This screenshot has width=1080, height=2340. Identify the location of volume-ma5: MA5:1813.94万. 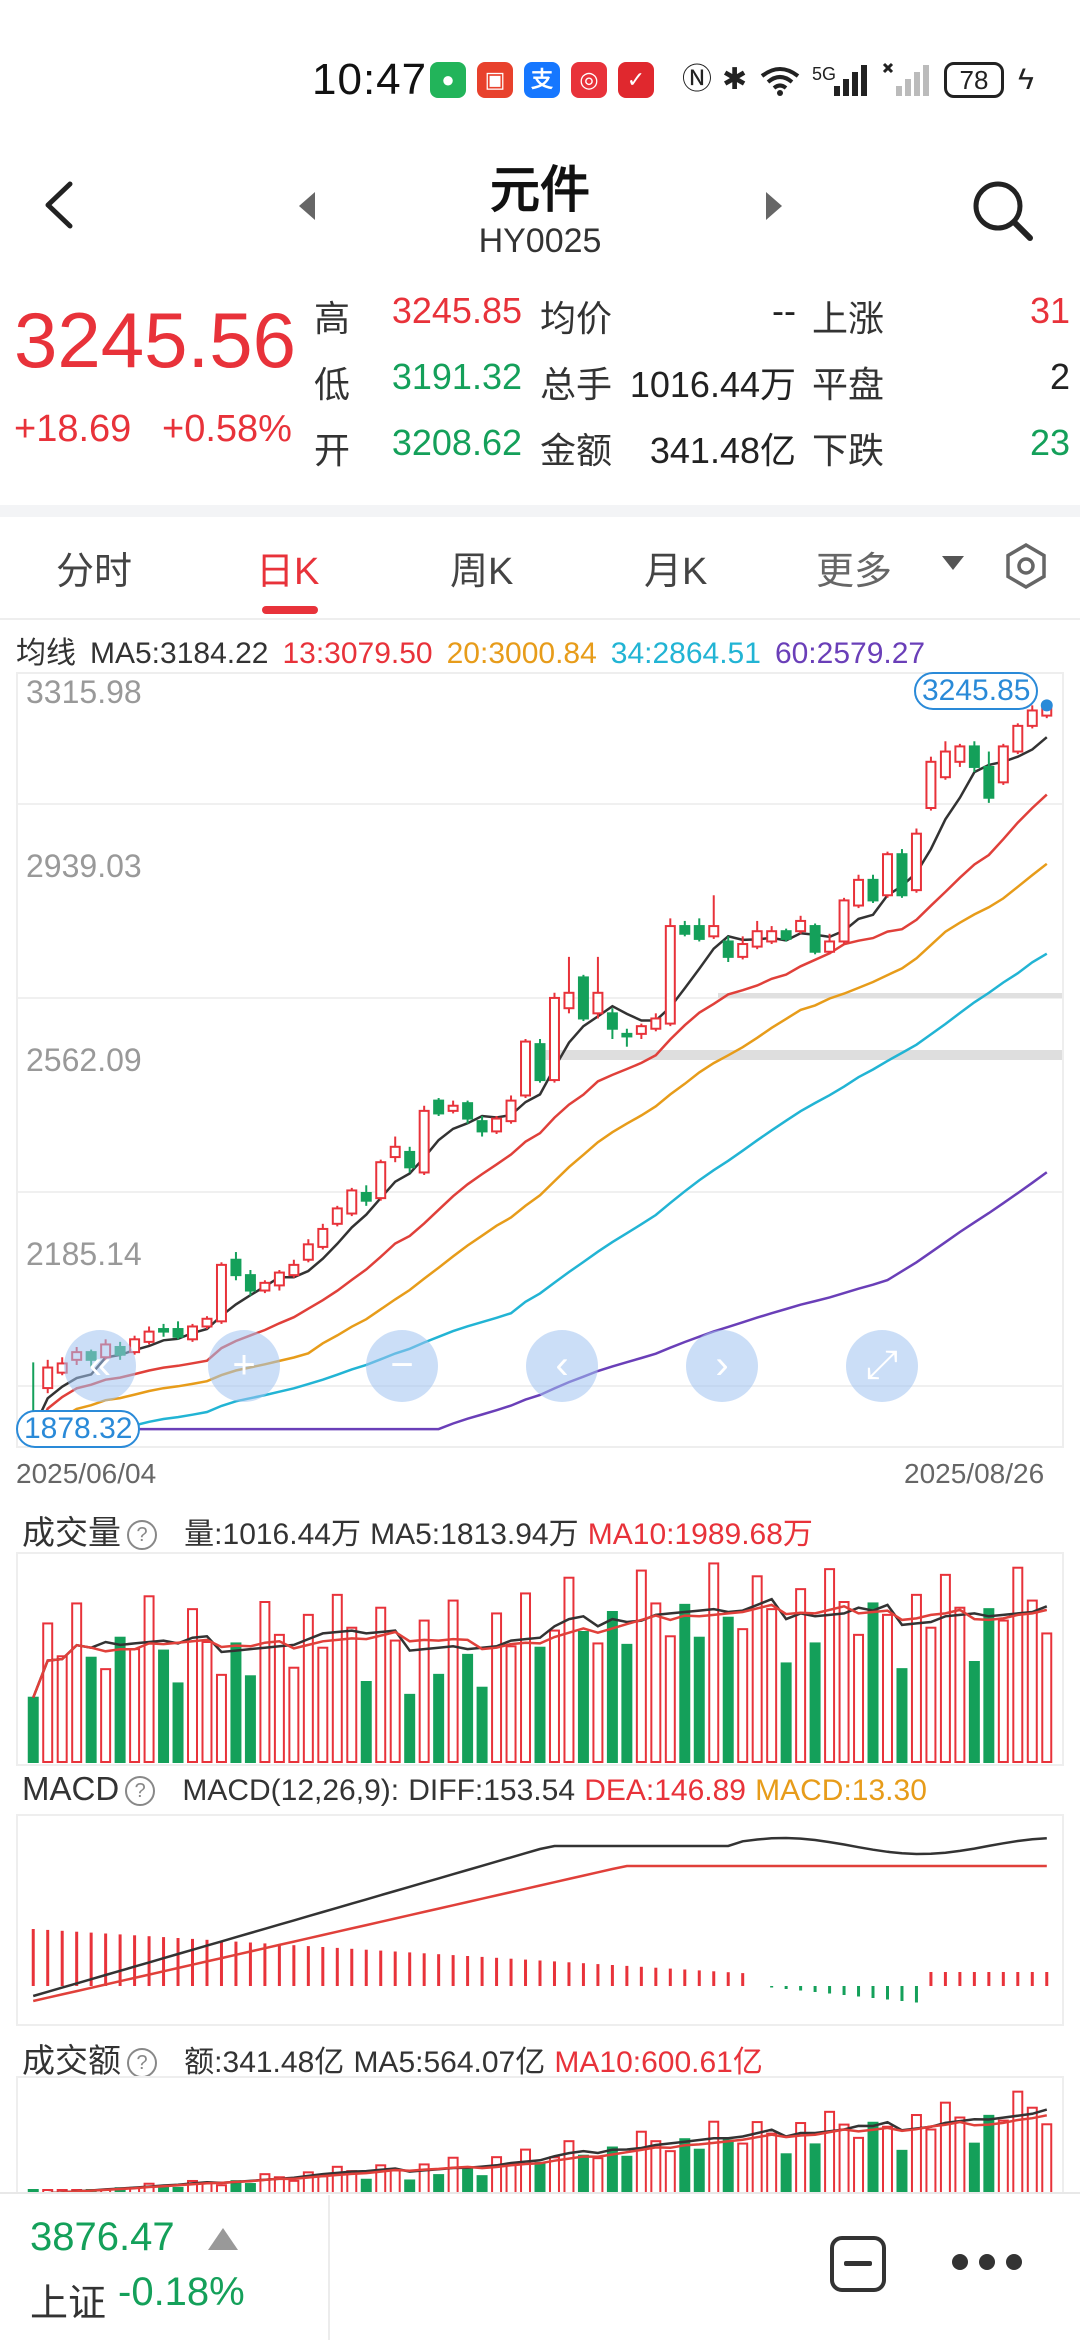
(474, 1534).